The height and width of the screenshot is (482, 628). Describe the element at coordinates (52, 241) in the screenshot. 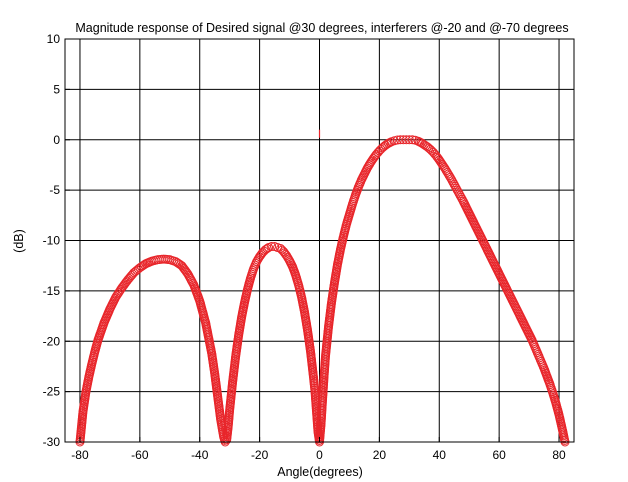

I see `y-tick-label: -10` at that location.